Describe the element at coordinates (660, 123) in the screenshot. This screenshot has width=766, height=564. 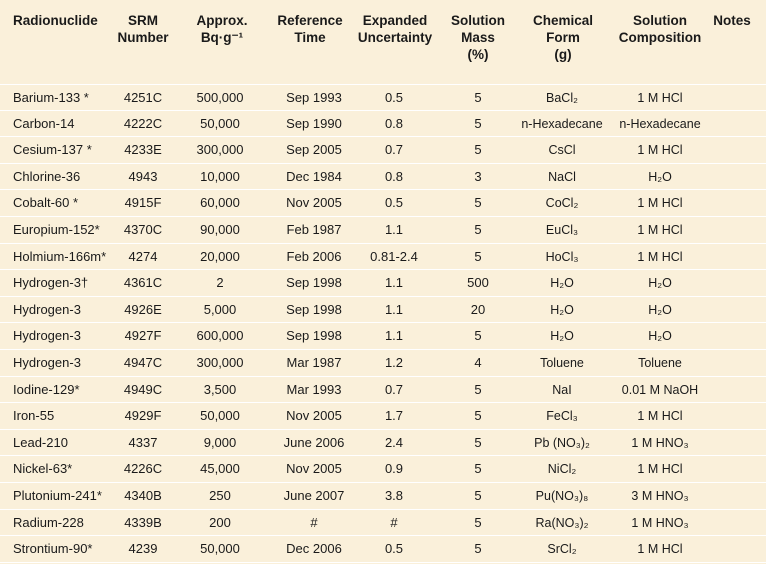
I see `cell-solution-composition: n-Hexadecane` at that location.